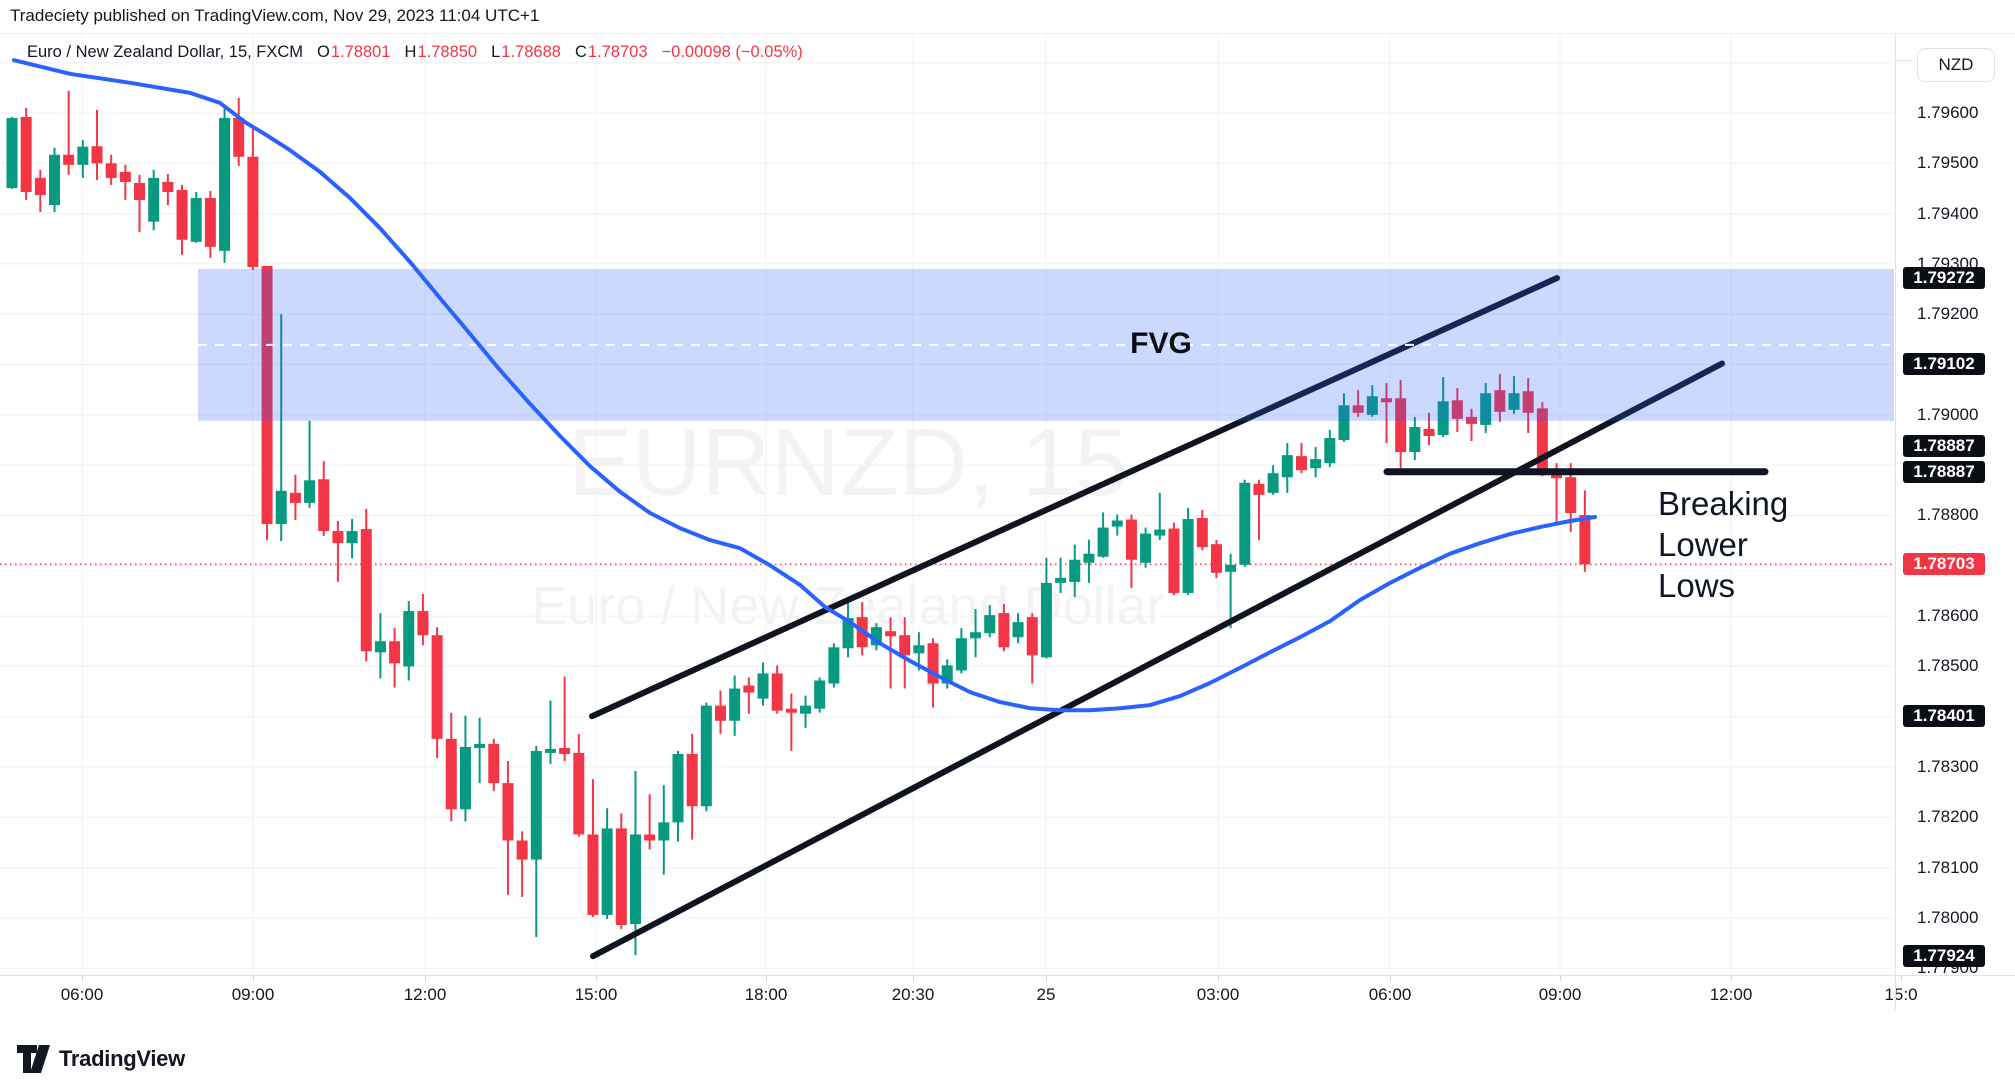  What do you see at coordinates (1948, 414) in the screenshot?
I see `price-tick-label: 1.79000` at bounding box center [1948, 414].